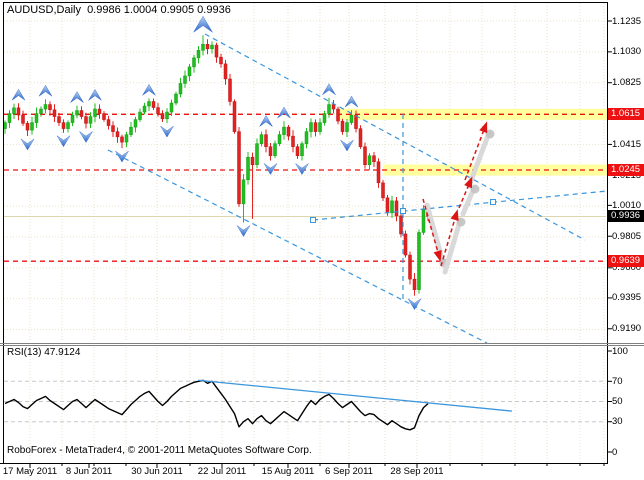  I want to click on level-price-badge: 1.0615, so click(626, 114).